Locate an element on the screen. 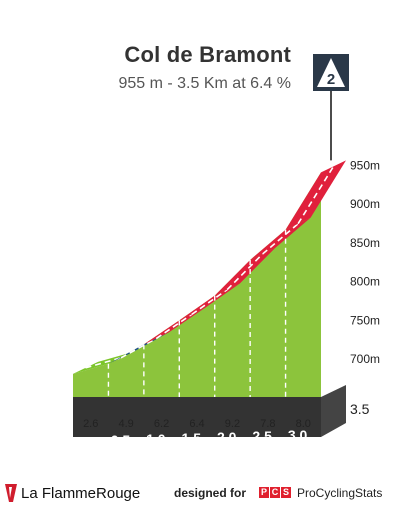 The width and height of the screenshot is (405, 509). x-tick-label: 1.0 is located at coordinates (156, 439).